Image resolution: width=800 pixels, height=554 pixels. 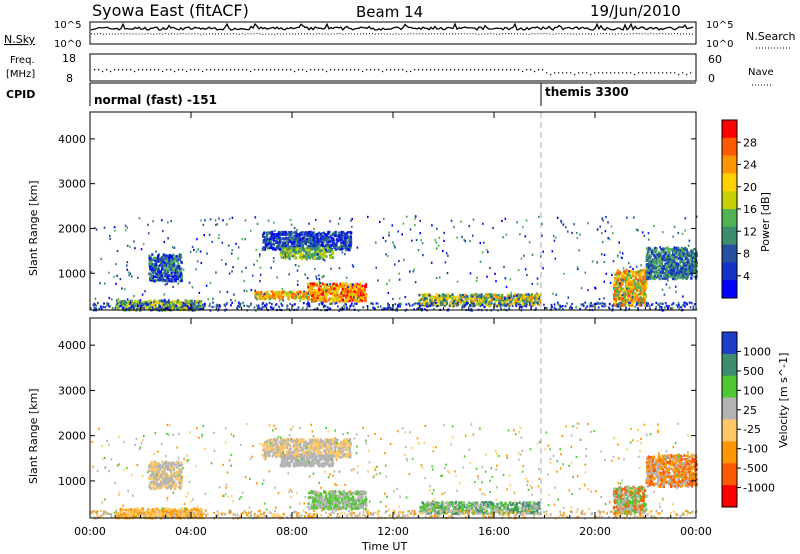 What do you see at coordinates (765, 222) in the screenshot?
I see `power-colorbar-label: Power [dB]` at bounding box center [765, 222].